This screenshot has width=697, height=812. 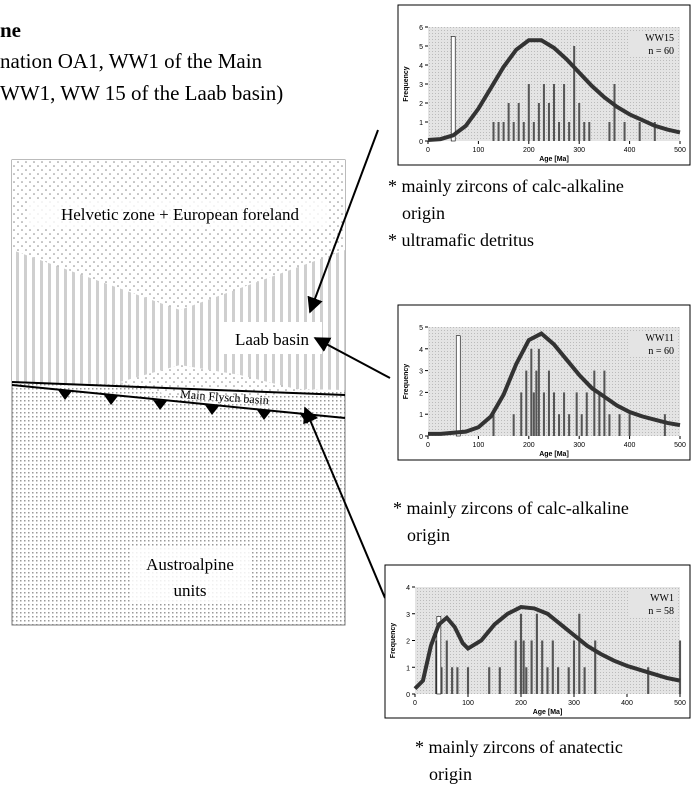 I want to click on thrust-line, so click(x=178, y=401).